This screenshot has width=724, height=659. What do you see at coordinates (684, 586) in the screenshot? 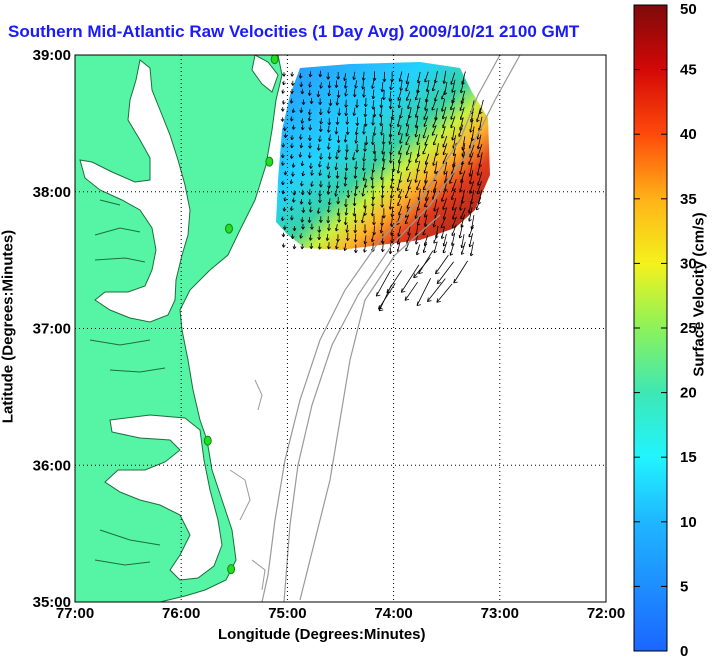
I see `colorbar-tick-label: 5` at bounding box center [684, 586].